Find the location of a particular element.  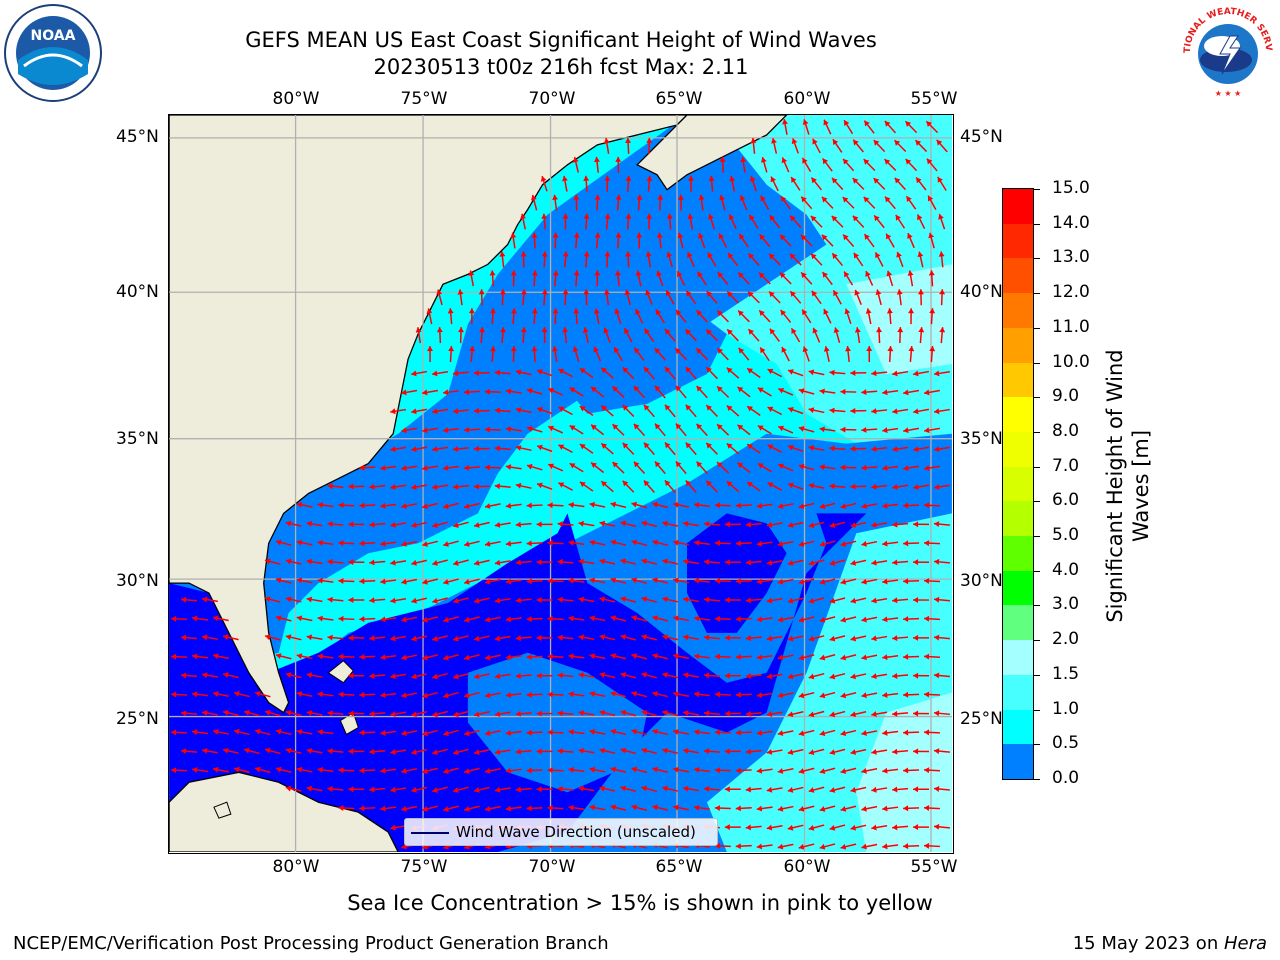

colorbar-tick-label: 12.0 is located at coordinates (1071, 292).